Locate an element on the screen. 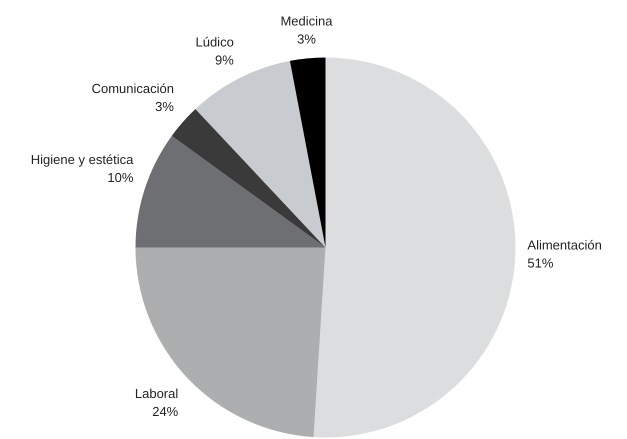  slice-label: Lúdico is located at coordinates (214, 42).